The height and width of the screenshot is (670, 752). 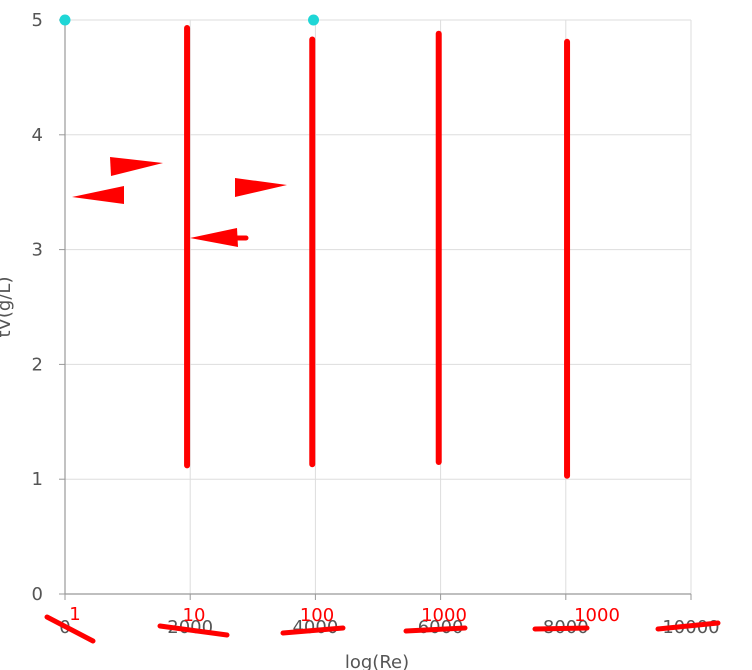 I want to click on annotation-label: 1, so click(x=74, y=614).